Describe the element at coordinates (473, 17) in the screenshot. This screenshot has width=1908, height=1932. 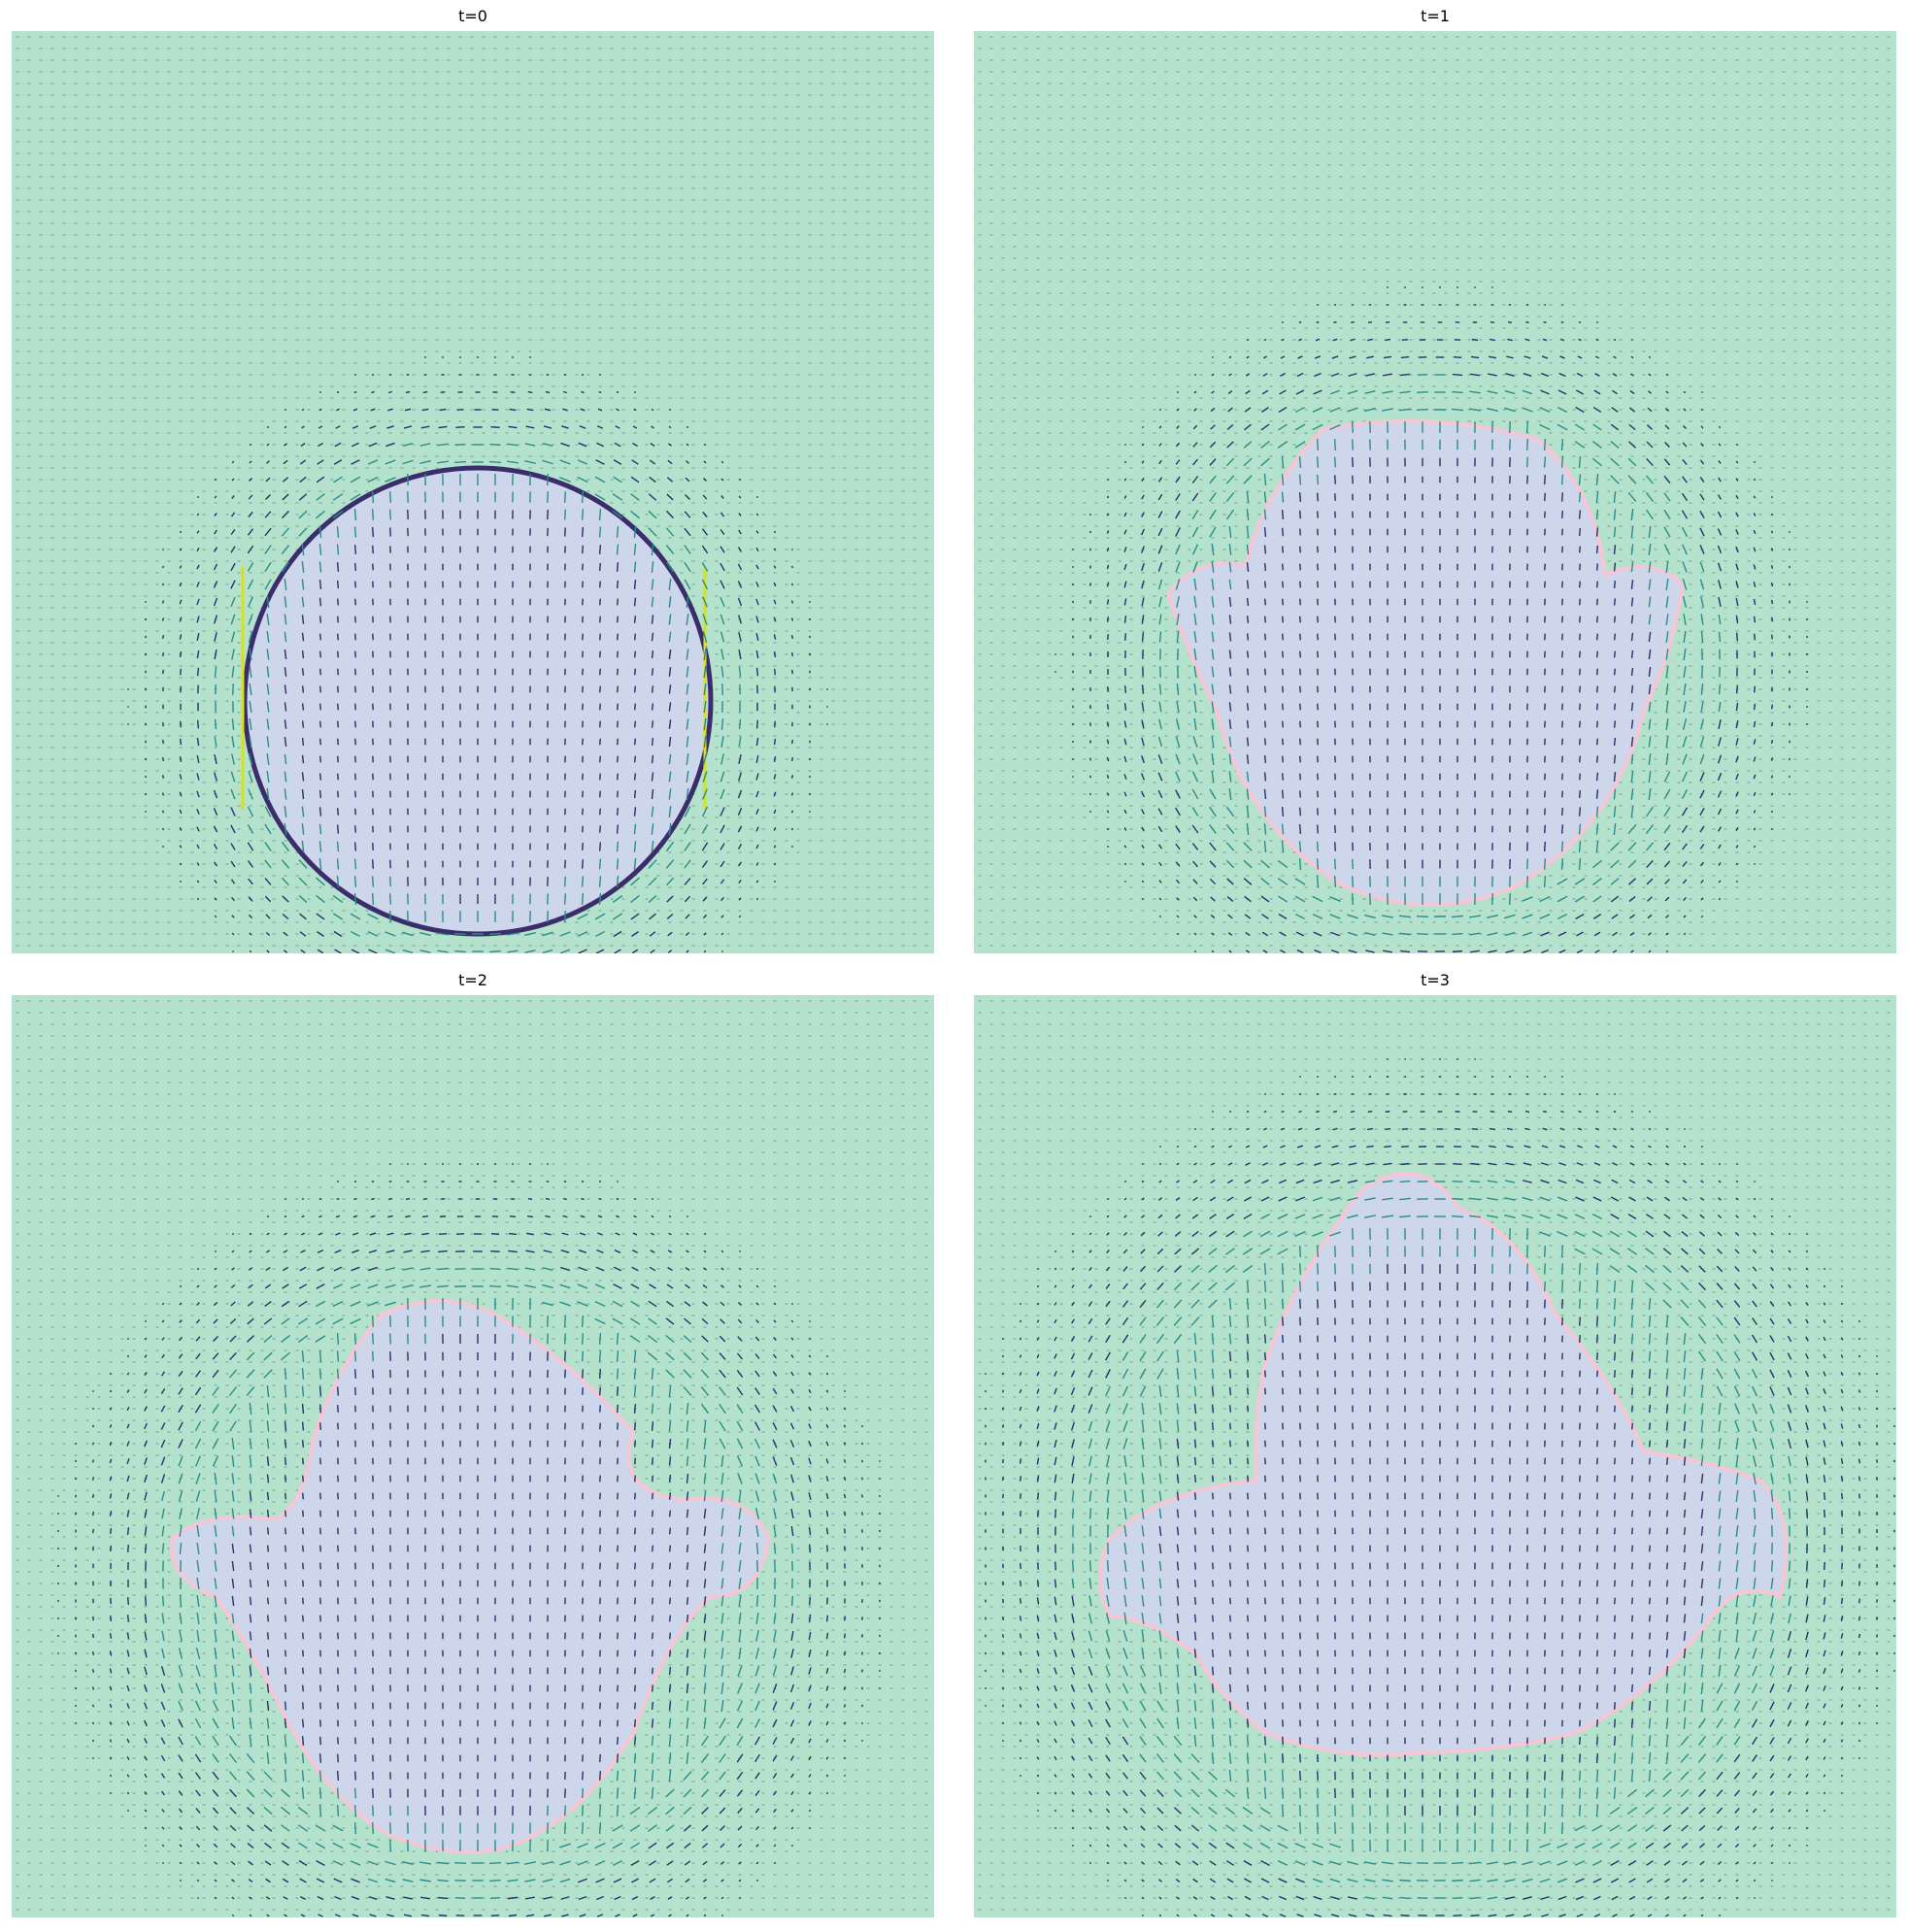
I see `panel-title: t=0` at that location.